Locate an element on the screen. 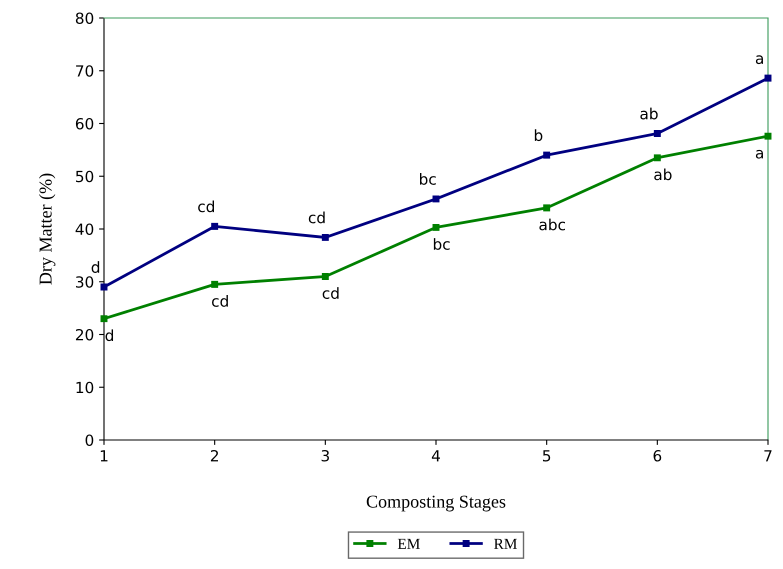 The image size is (783, 569). x-tick-label: 2 is located at coordinates (214, 456).